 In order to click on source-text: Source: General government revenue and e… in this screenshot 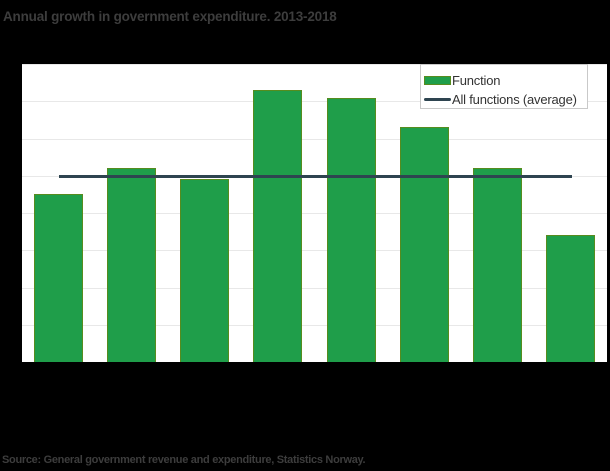, I will do `click(184, 460)`.